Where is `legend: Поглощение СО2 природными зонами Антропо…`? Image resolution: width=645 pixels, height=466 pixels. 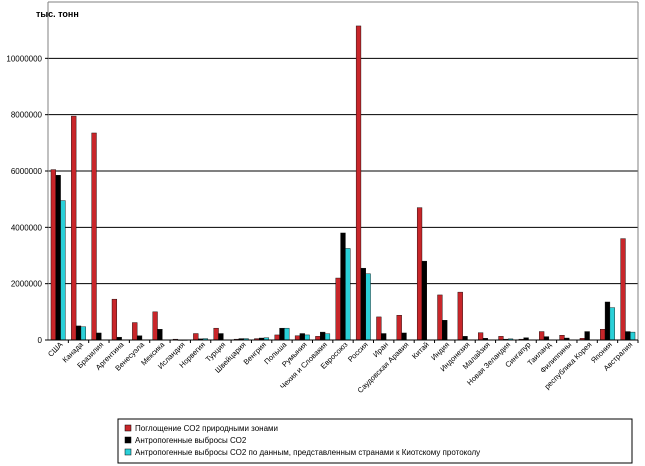 legend: Поглощение СО2 природными зонами Антропо… is located at coordinates (375, 441).